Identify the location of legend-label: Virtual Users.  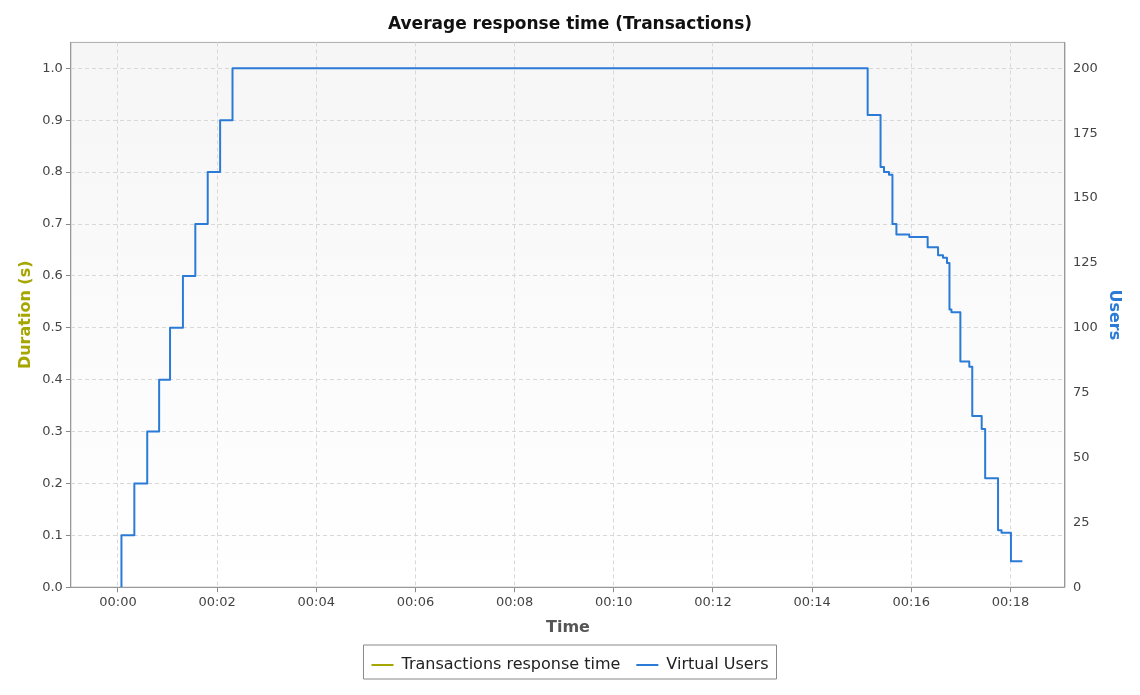
(717, 664).